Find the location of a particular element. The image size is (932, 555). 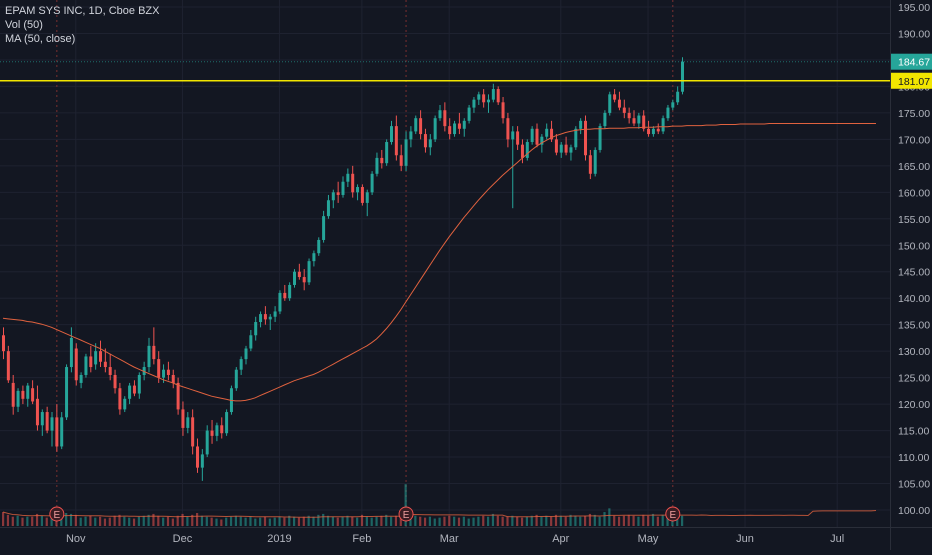

price-tick-label: 170.00 is located at coordinates (914, 140).